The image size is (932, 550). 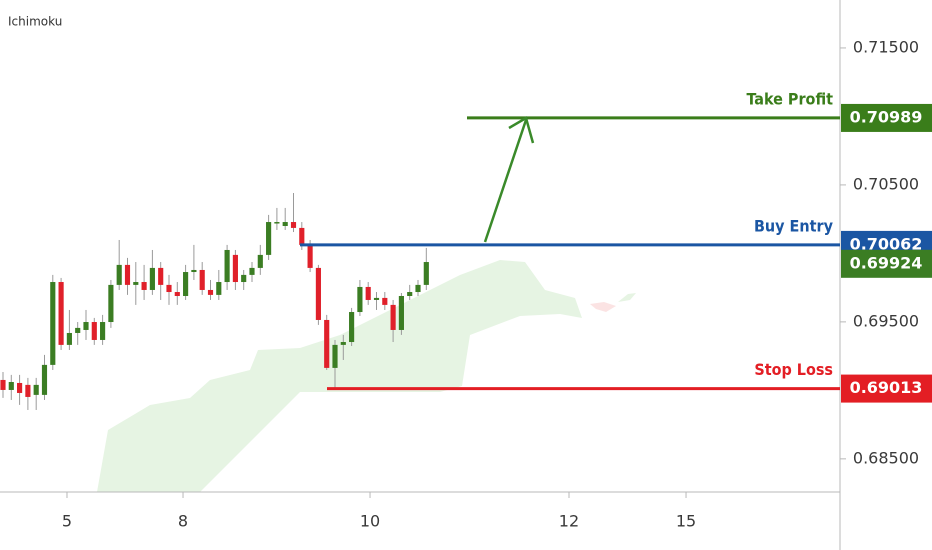 What do you see at coordinates (370, 521) in the screenshot?
I see `x-tick-label: 10` at bounding box center [370, 521].